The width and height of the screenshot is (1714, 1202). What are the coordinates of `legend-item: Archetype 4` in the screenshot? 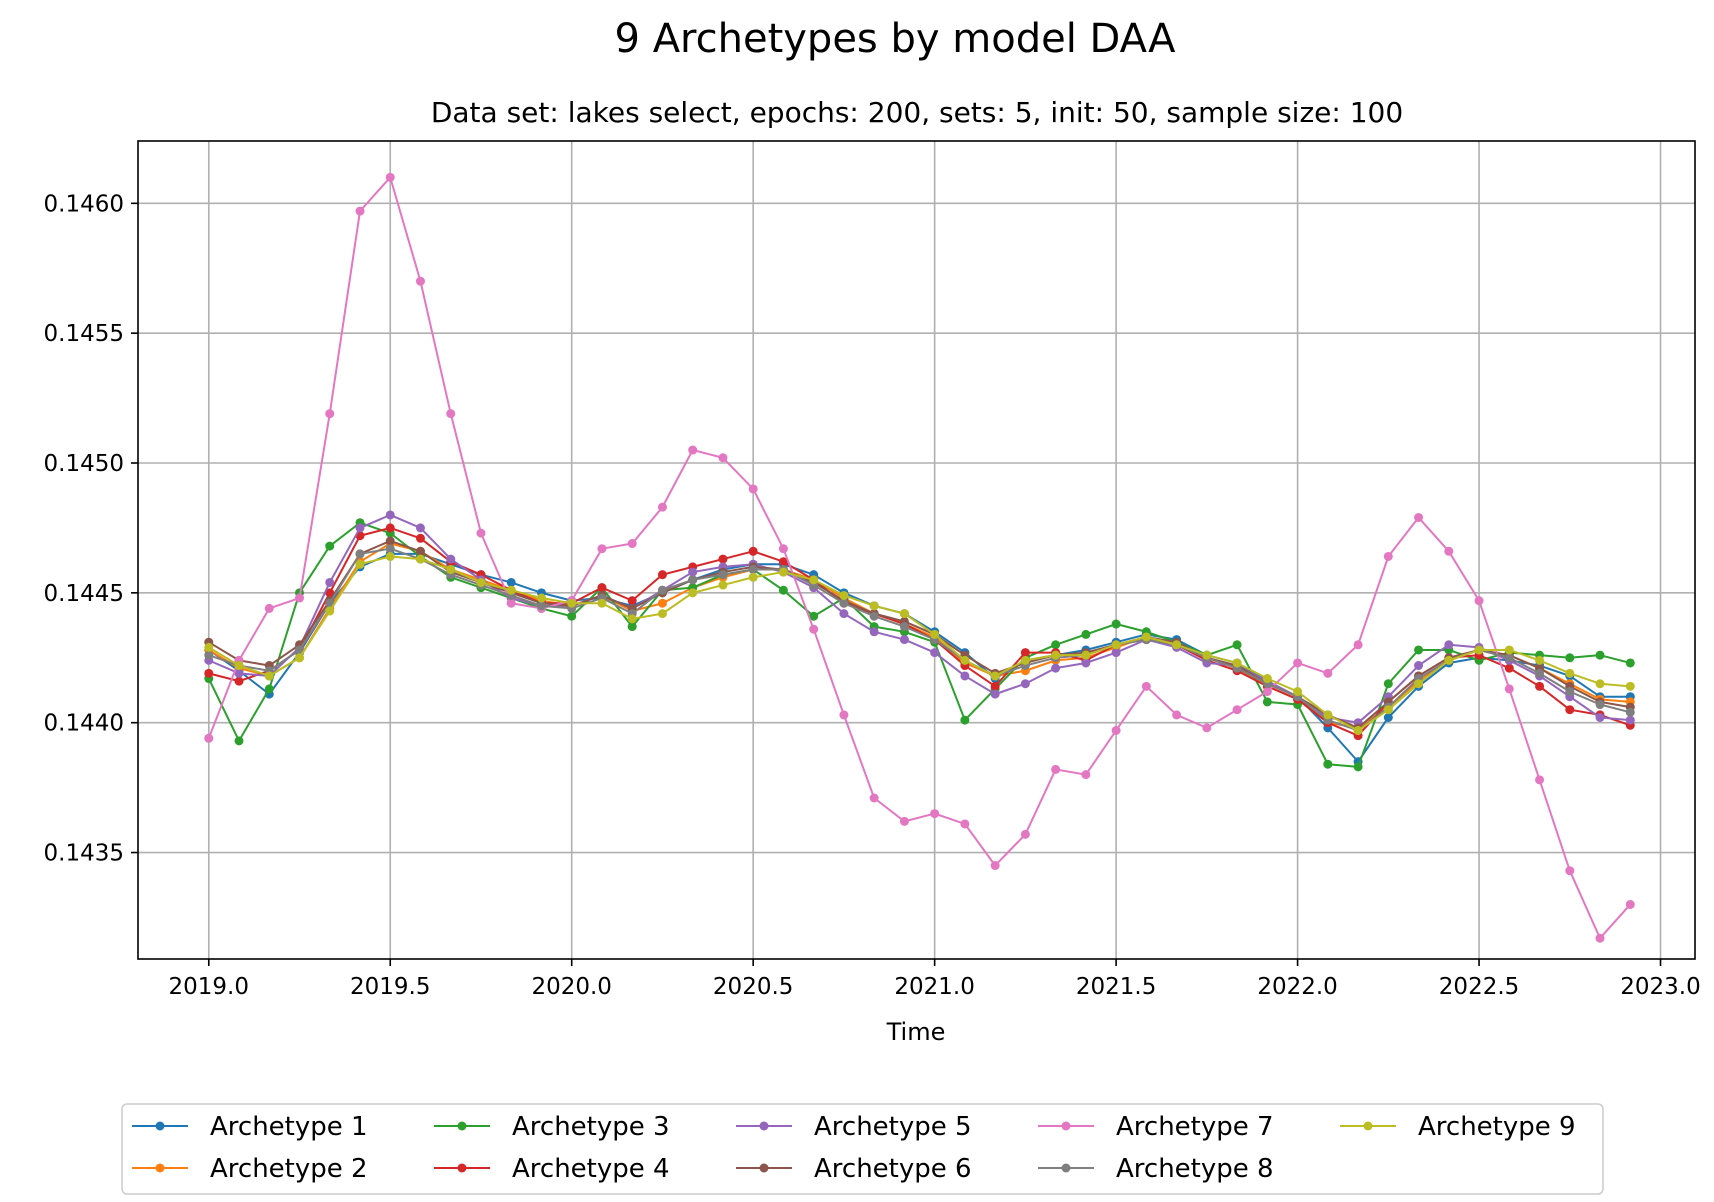 It's located at (552, 1169).